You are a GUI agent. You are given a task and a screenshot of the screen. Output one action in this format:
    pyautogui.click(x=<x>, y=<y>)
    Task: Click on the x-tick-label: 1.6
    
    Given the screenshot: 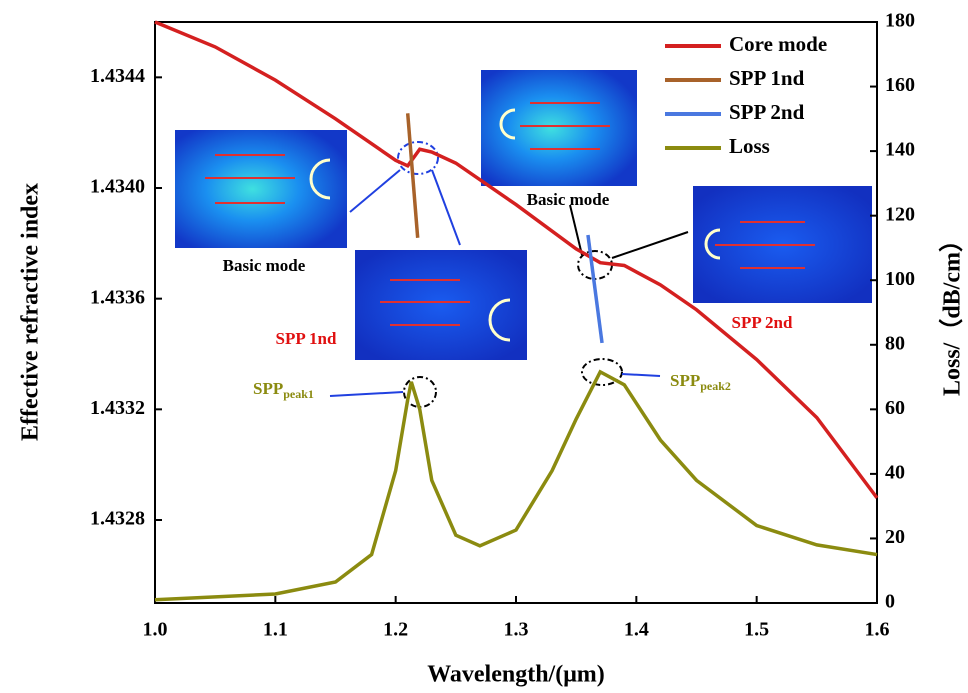 What is the action you would take?
    pyautogui.click(x=877, y=630)
    